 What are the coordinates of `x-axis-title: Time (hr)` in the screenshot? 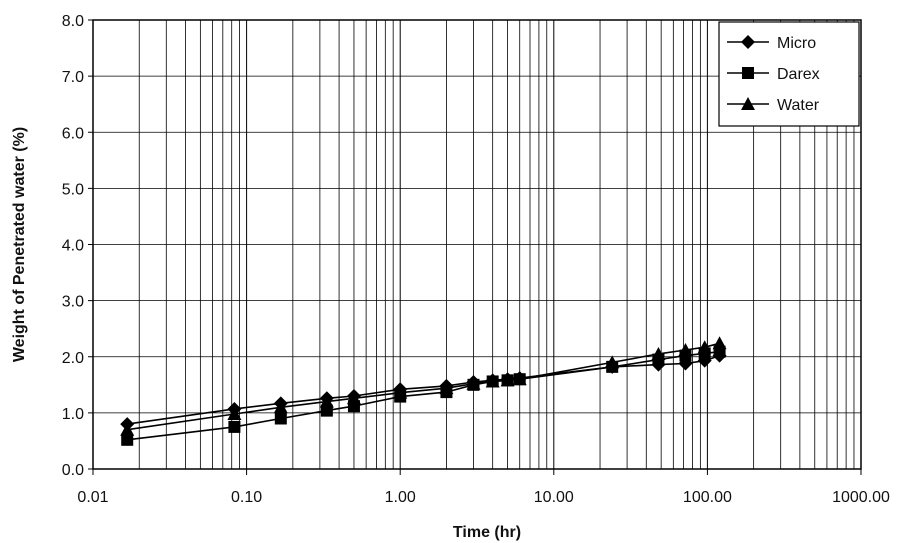 It's located at (487, 532).